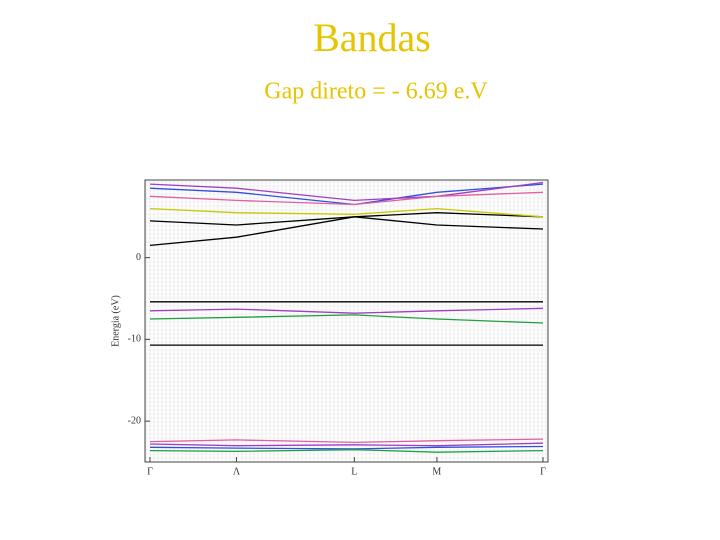 The image size is (720, 540). What do you see at coordinates (376, 92) in the screenshot?
I see `chart-subtitle: Gap direto = - 6.69 e.V` at bounding box center [376, 92].